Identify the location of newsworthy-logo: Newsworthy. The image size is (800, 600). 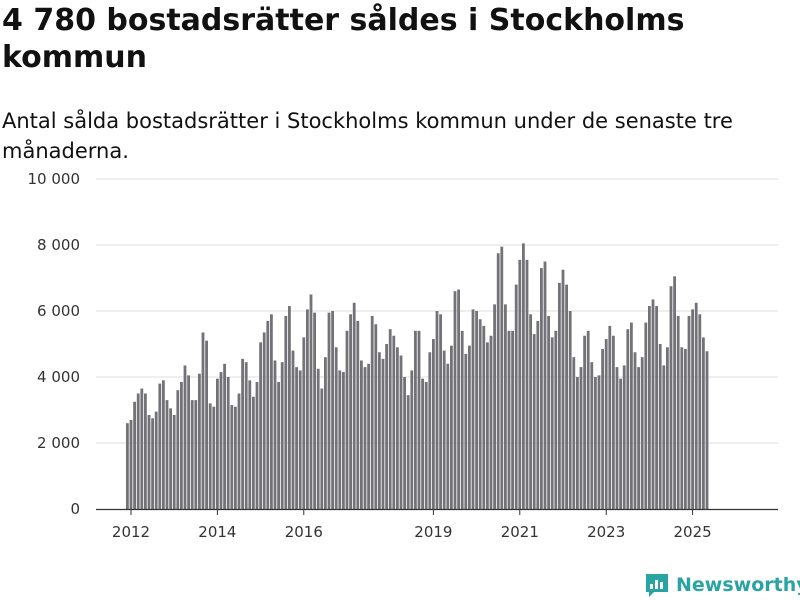
(722, 585).